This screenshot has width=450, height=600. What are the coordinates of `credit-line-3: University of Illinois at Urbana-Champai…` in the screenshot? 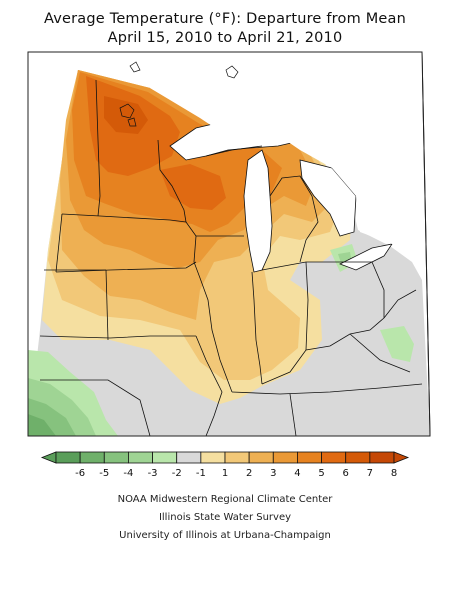 It's located at (225, 535).